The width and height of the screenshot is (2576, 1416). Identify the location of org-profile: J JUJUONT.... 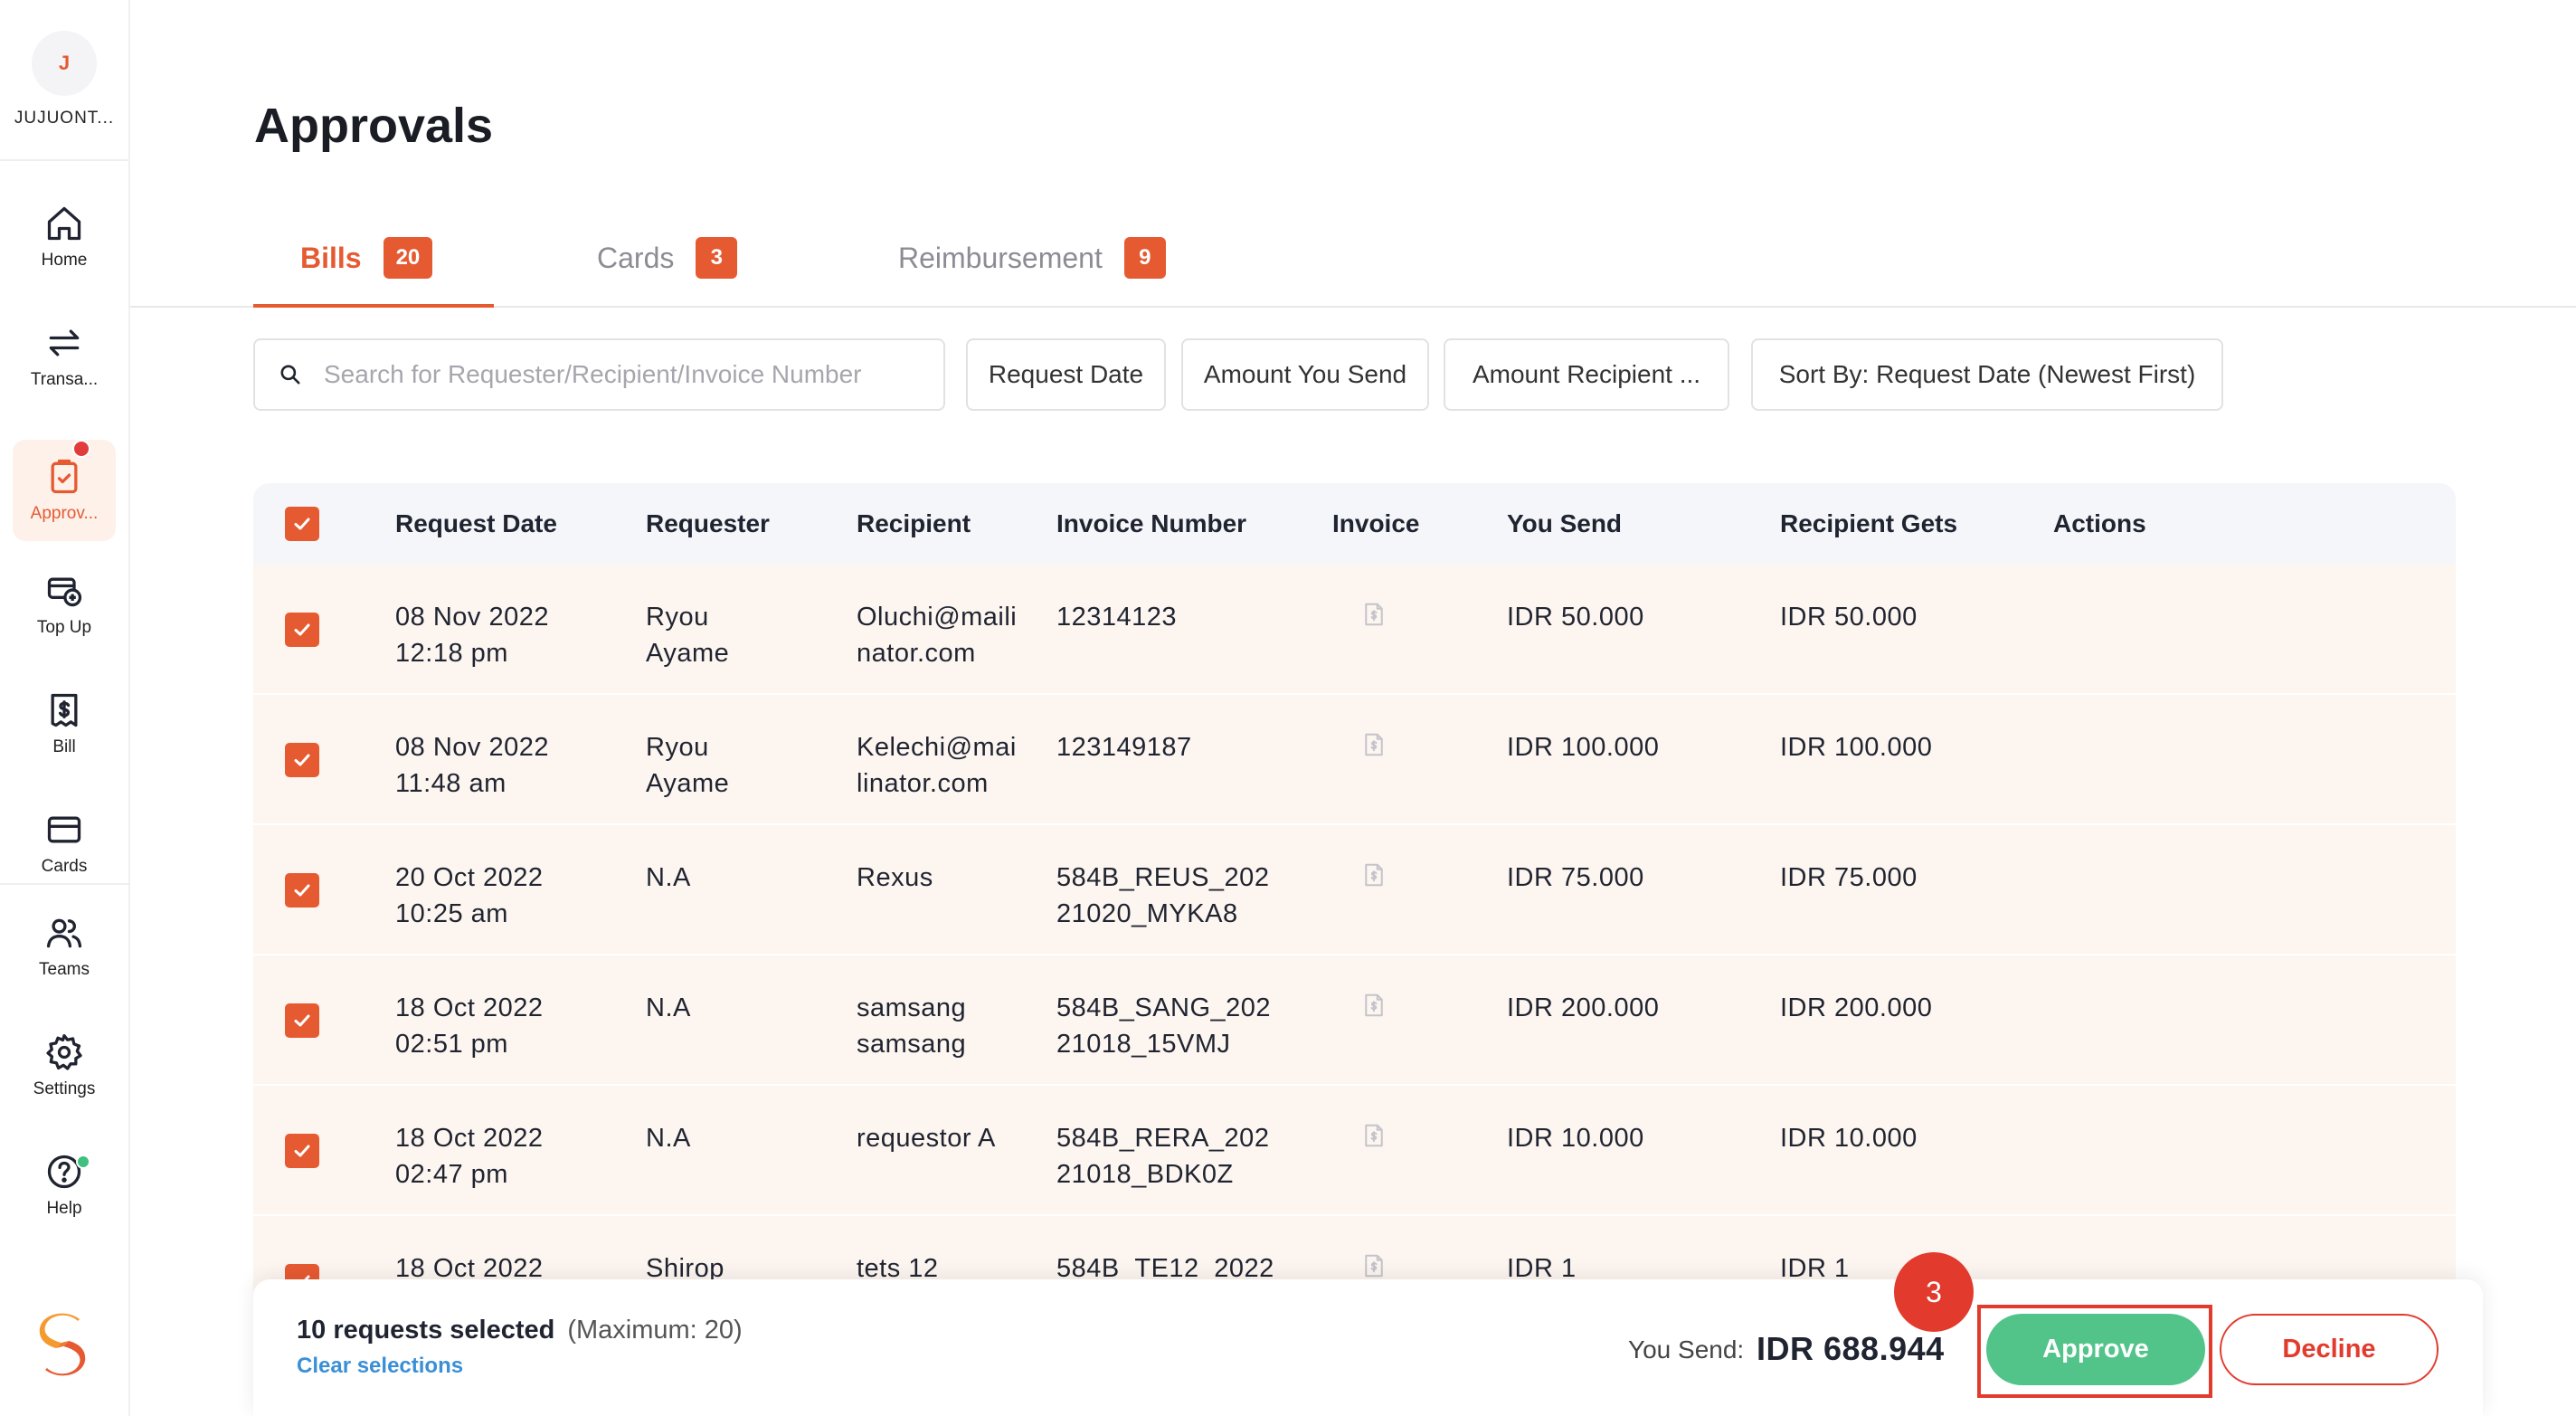
(64, 80).